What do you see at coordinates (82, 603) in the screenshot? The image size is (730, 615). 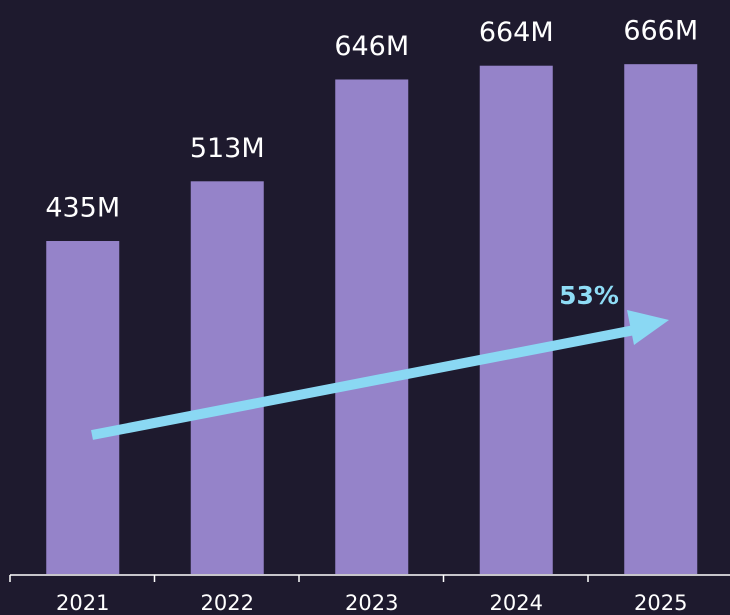 I see `x-tick-label: 2021` at bounding box center [82, 603].